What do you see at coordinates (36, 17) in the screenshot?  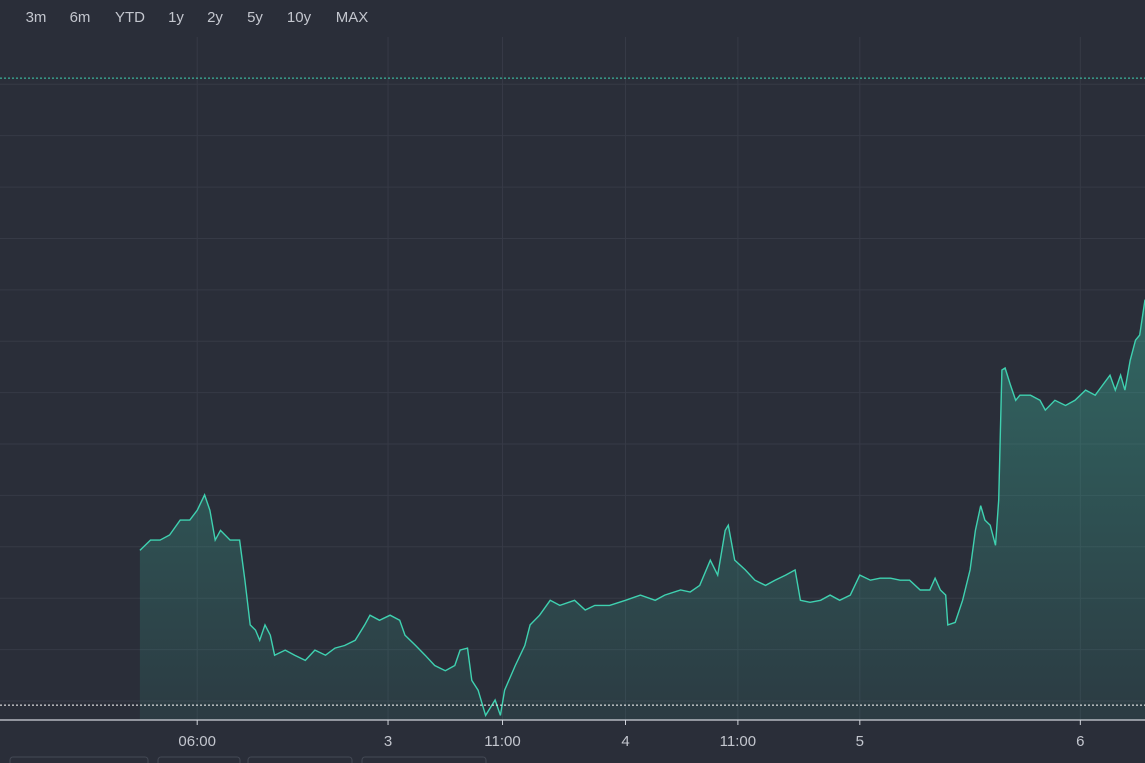 I see `range-button: 3m` at bounding box center [36, 17].